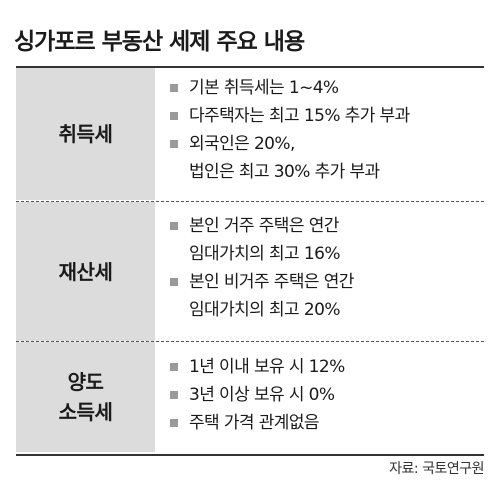  Describe the element at coordinates (299, 116) in the screenshot. I see `item-text: 다주택자는 최고 15% 추가 부과` at that location.